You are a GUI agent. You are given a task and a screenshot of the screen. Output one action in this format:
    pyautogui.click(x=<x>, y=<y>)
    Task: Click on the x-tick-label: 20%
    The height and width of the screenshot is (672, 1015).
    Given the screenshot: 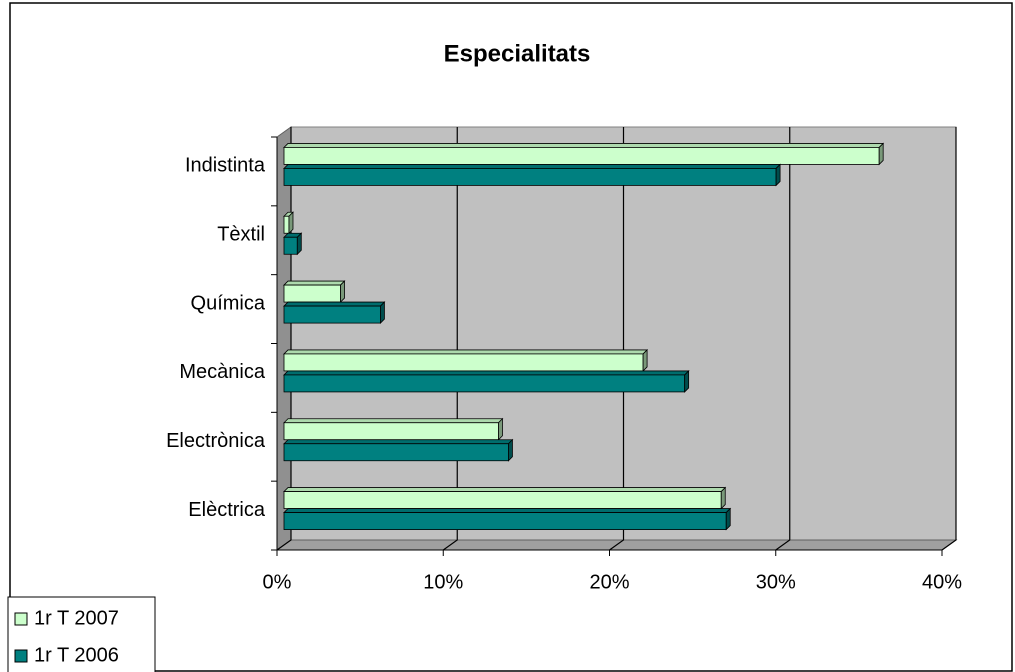 What is the action you would take?
    pyautogui.click(x=609, y=582)
    